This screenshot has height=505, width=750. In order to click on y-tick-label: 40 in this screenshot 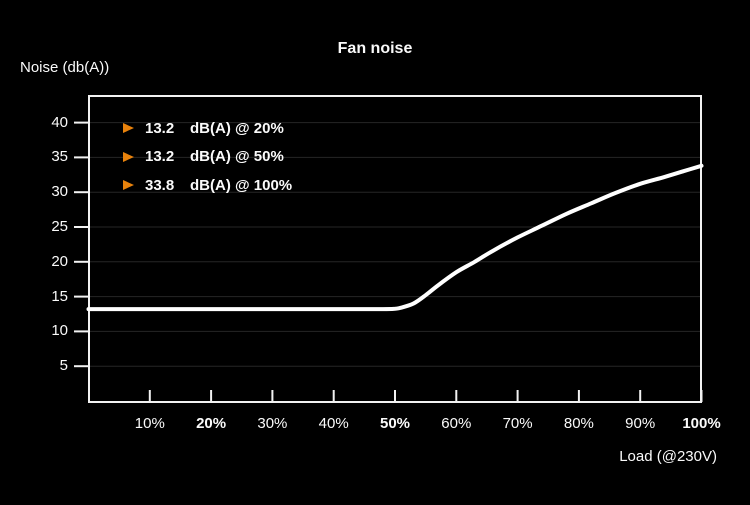, I will do `click(59, 122)`.